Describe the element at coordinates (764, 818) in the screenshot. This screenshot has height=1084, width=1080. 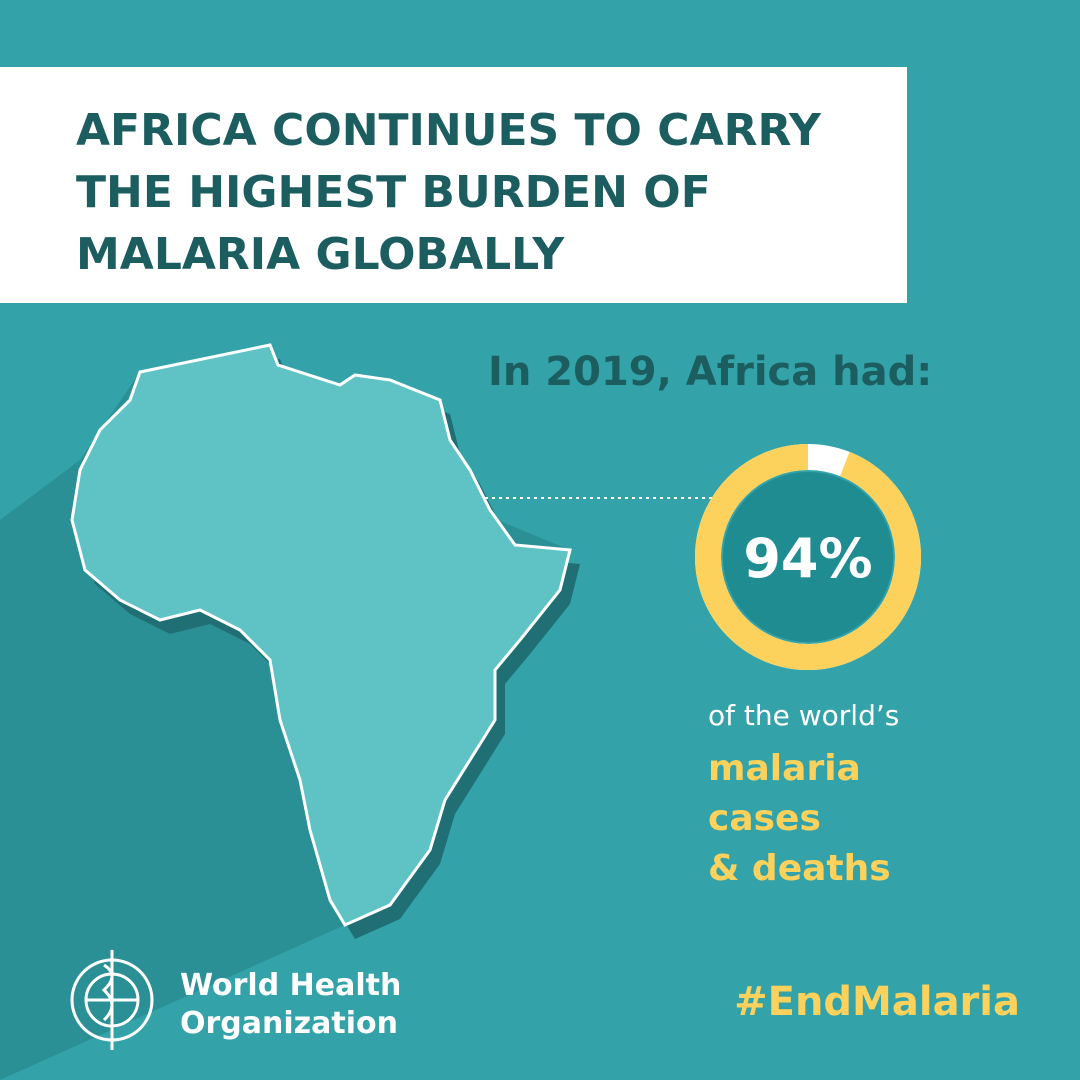
I see `caption-highlight: cases` at that location.